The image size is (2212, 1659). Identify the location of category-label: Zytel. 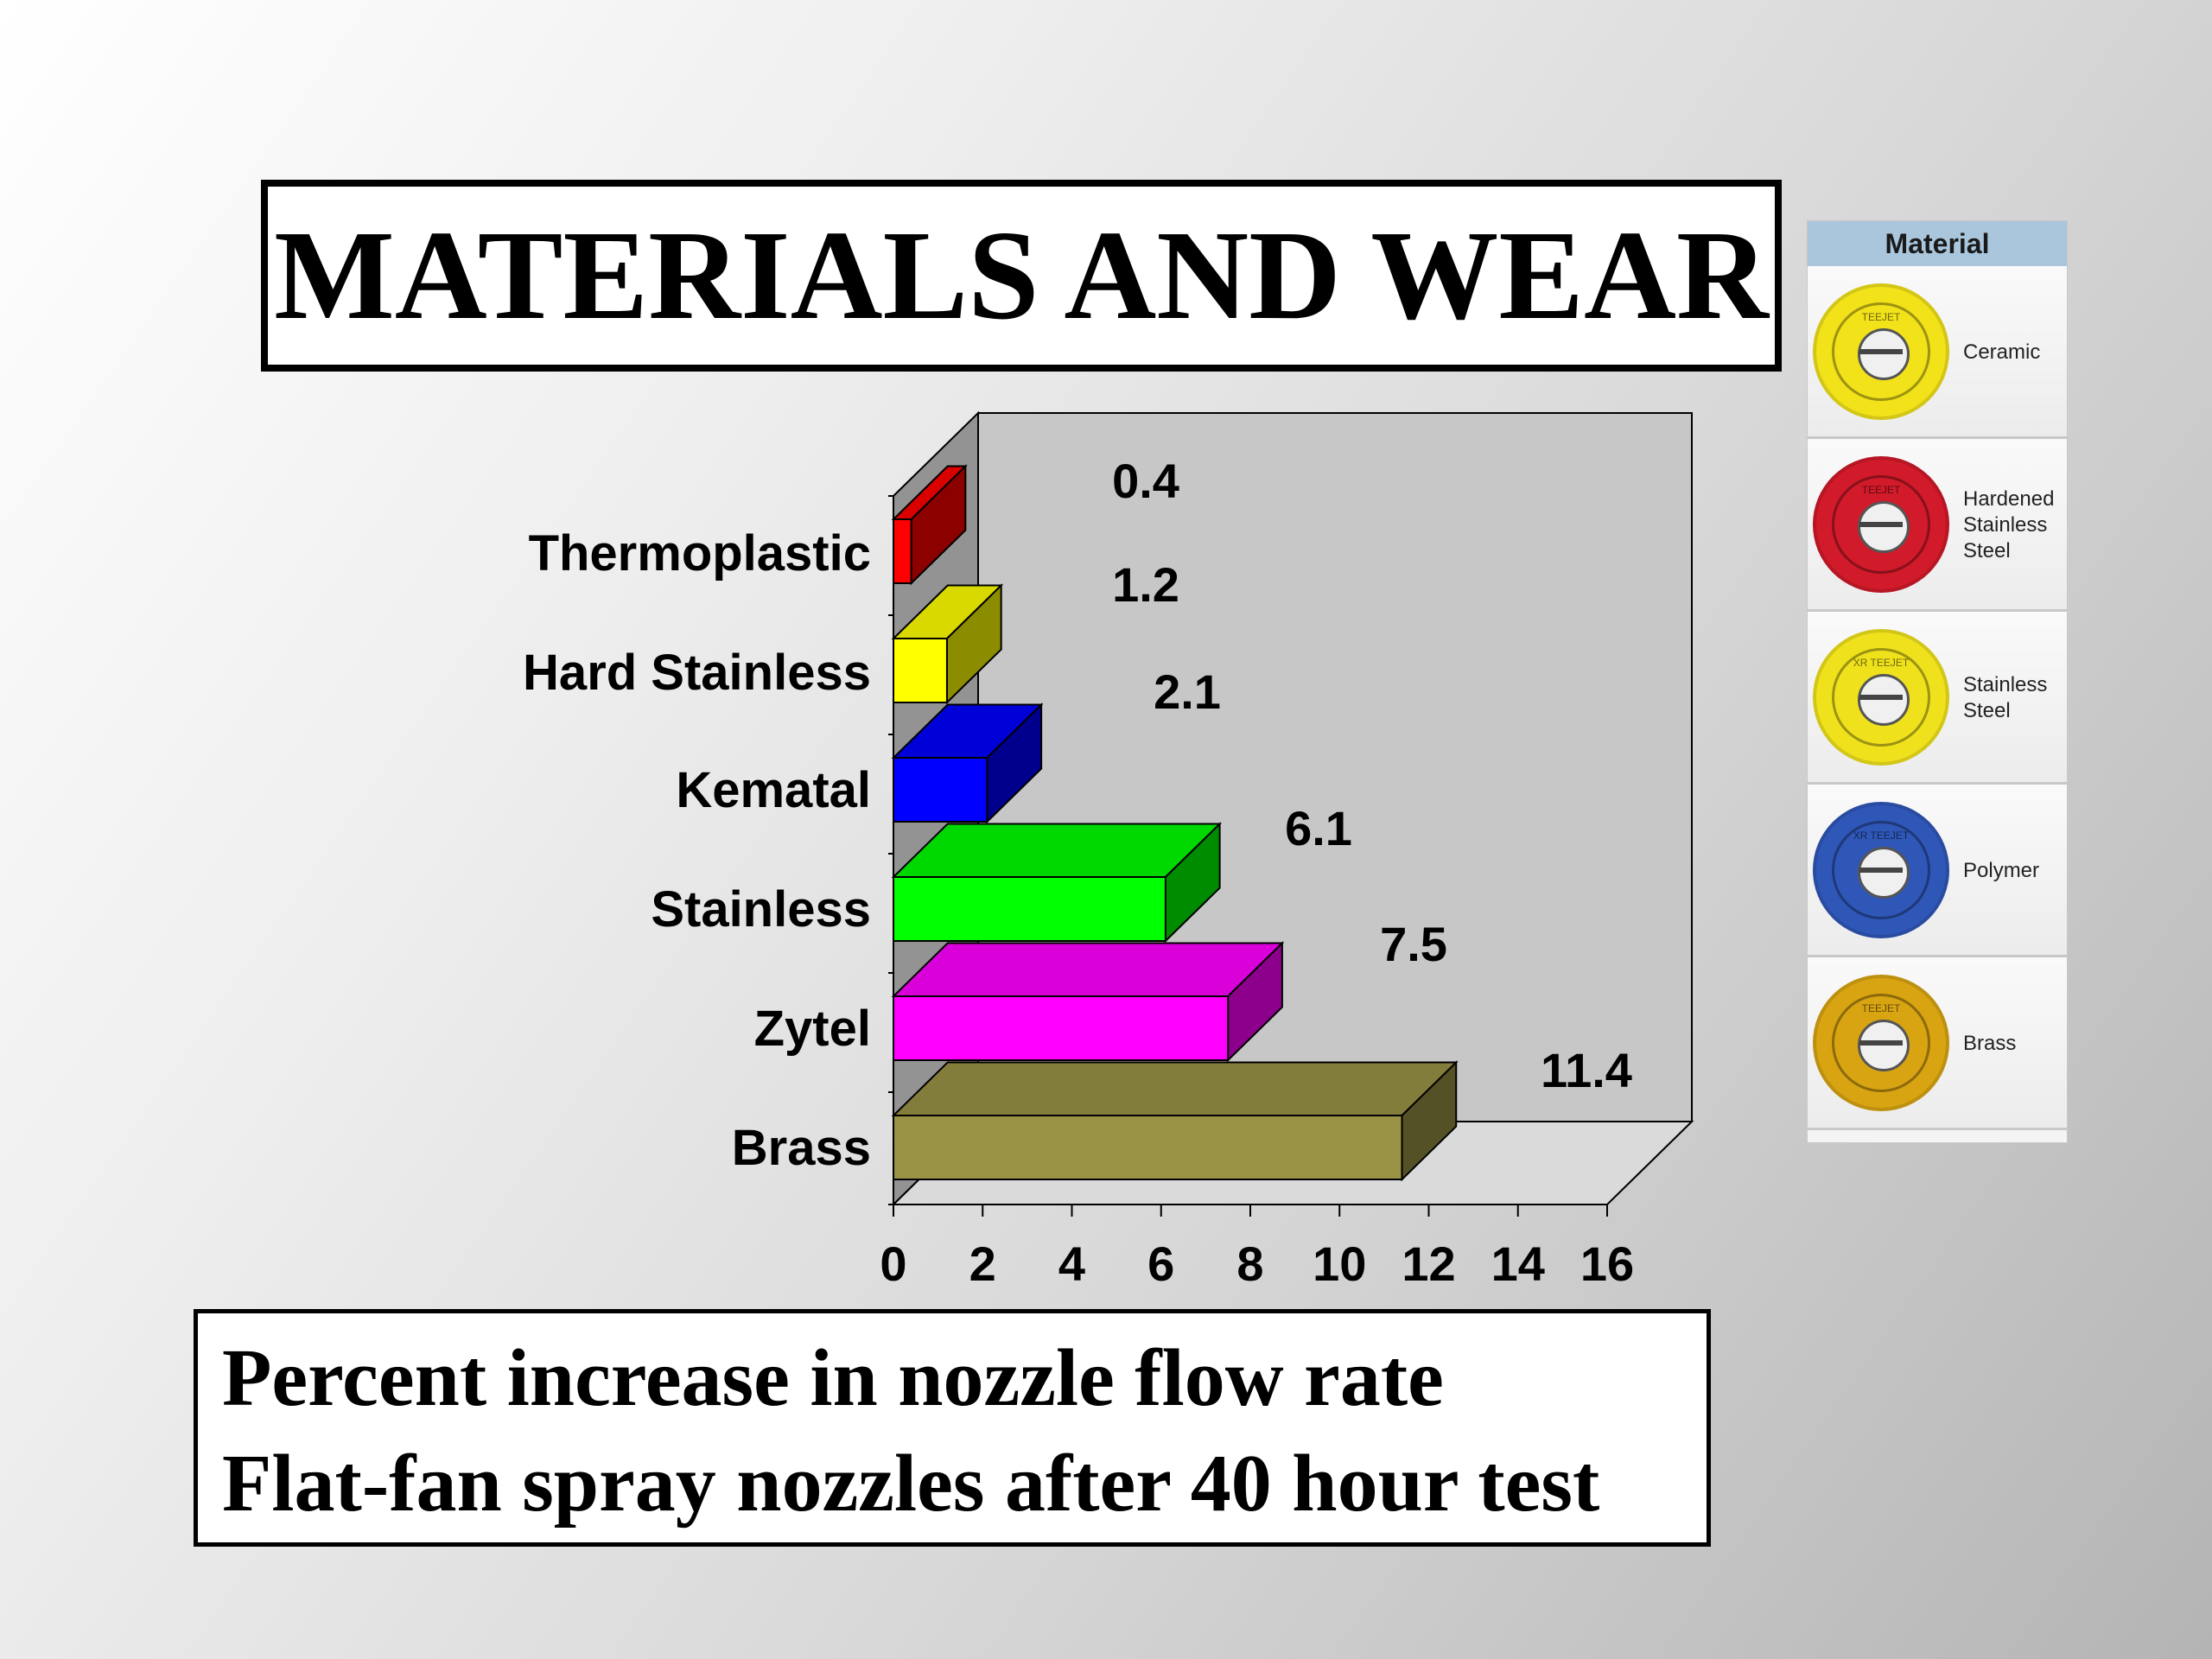
(812, 1029).